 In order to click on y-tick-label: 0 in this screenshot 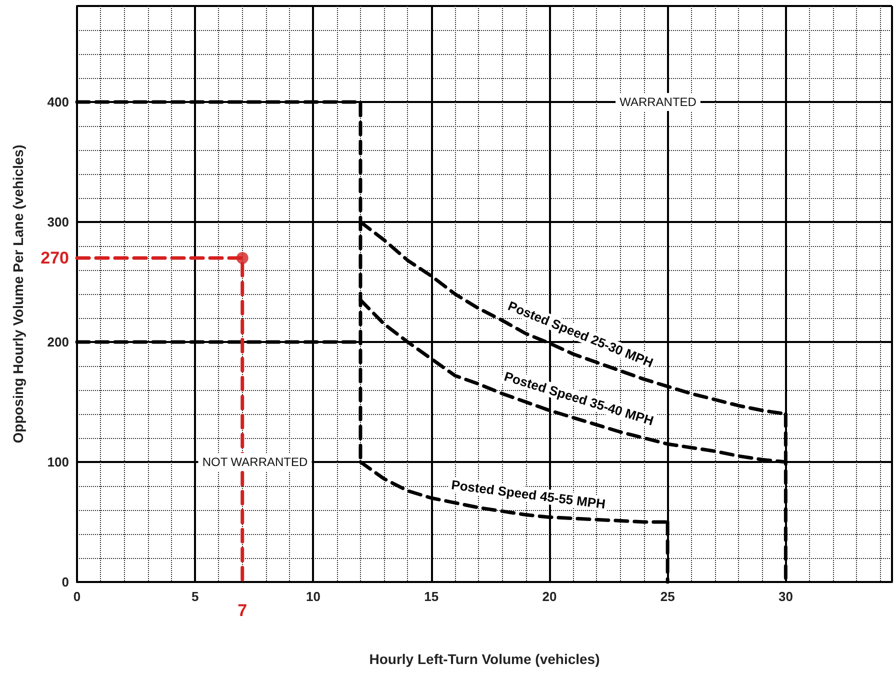, I will do `click(65, 582)`.